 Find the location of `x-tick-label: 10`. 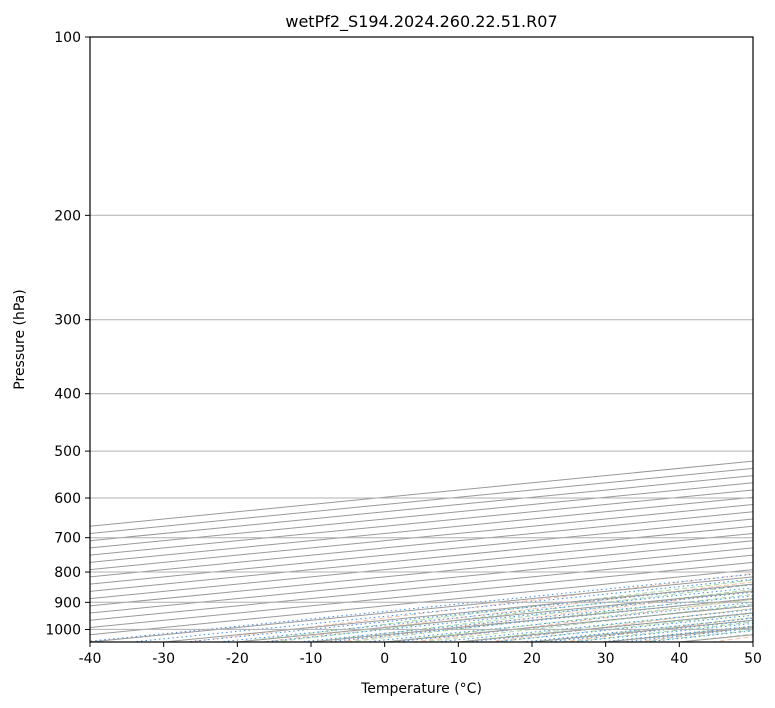

x-tick-label: 10 is located at coordinates (458, 659).